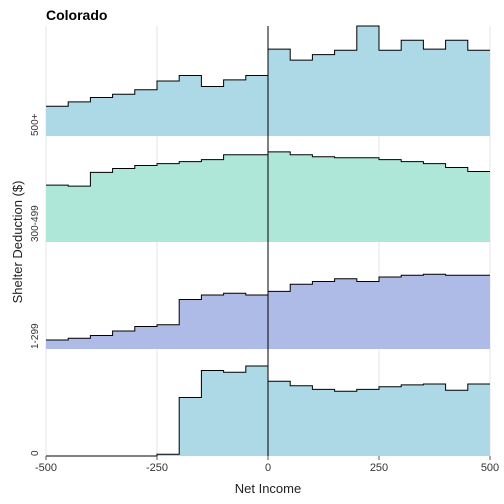  I want to click on panel-3: 1-299, so click(260, 311).